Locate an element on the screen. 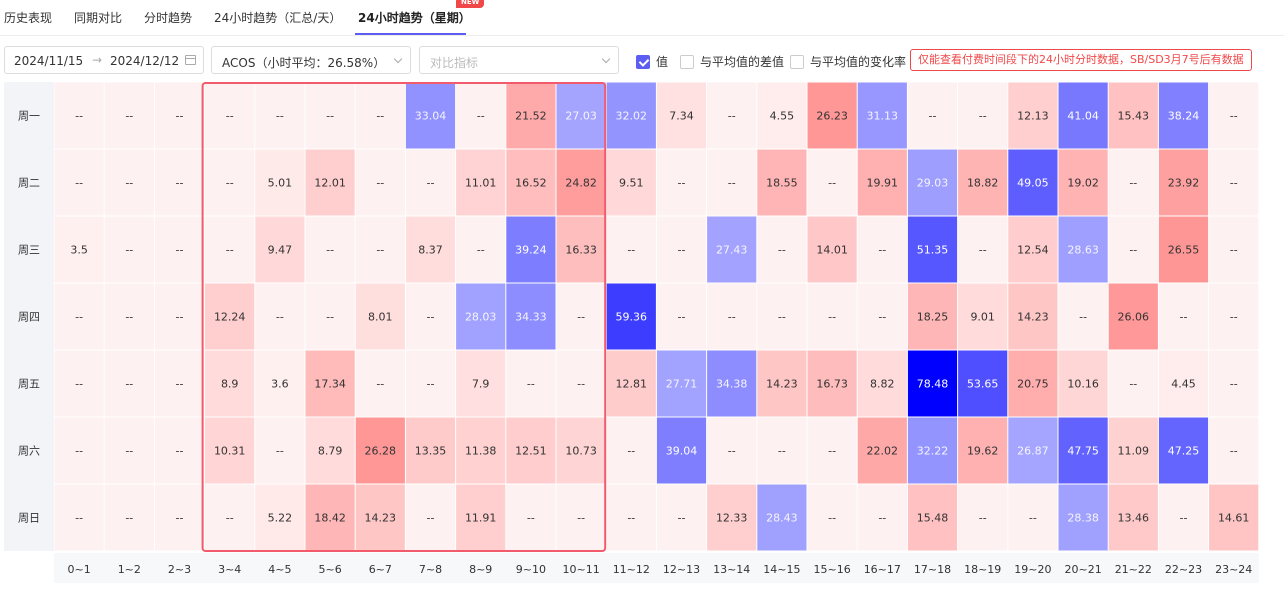 Image resolution: width=1284 pixels, height=594 pixels. tab-period-compare: 同期对比 is located at coordinates (98, 18).